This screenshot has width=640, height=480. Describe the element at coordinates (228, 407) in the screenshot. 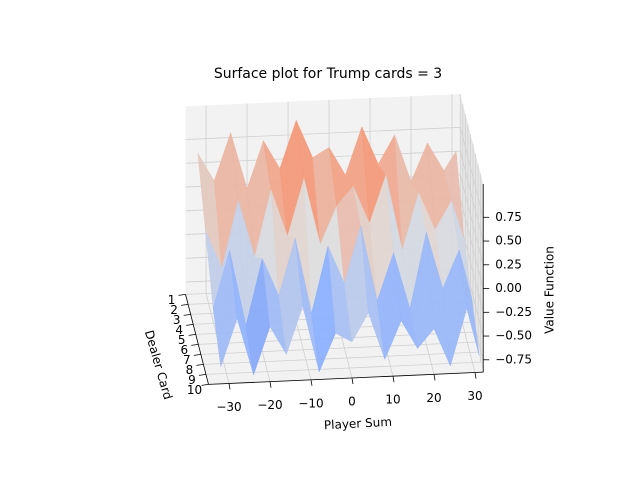

I see `x-tick-label: −30` at that location.